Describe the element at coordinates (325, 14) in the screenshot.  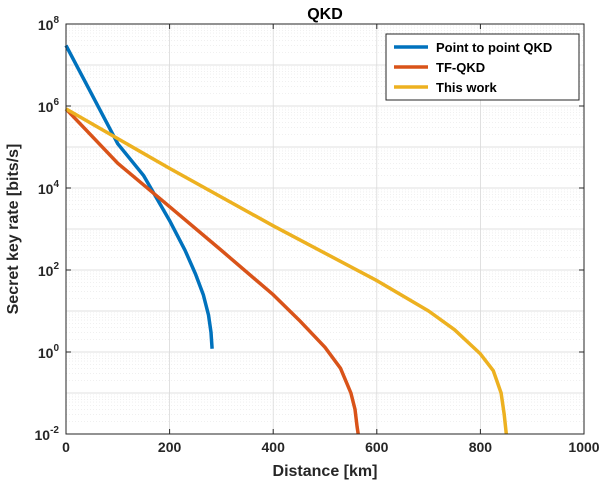
I see `chart-title: QKD` at that location.